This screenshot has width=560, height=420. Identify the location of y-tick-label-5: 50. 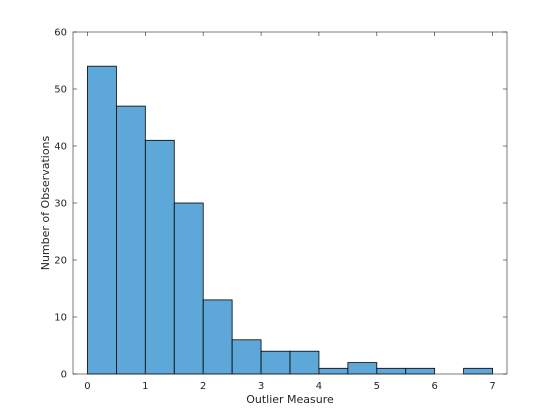
(60, 90).